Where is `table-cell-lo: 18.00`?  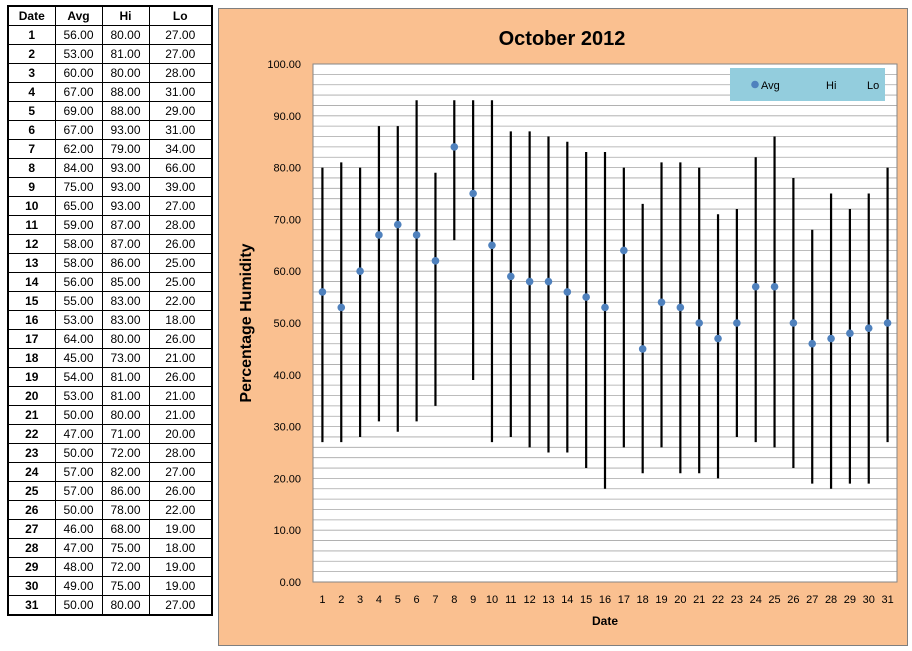 table-cell-lo: 18.00 is located at coordinates (180, 320).